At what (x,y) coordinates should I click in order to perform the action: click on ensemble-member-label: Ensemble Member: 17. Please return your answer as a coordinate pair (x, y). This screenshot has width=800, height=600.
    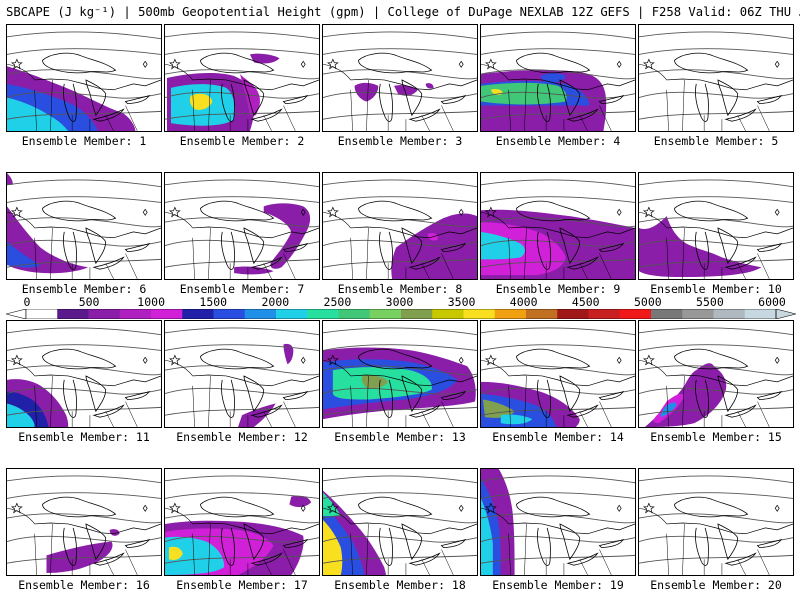
    Looking at the image, I should click on (242, 585).